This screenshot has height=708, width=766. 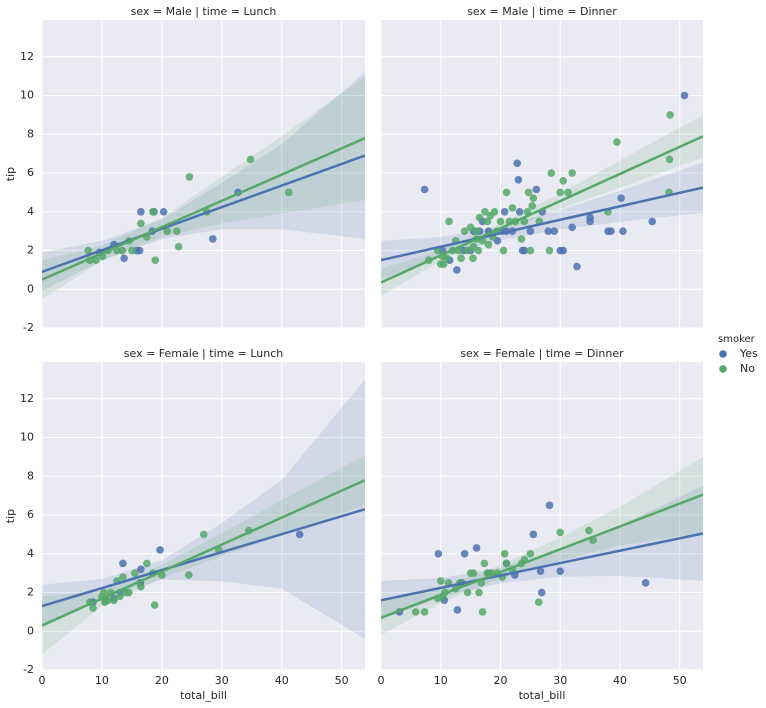 I want to click on legend: smoker Yes No, so click(x=738, y=354).